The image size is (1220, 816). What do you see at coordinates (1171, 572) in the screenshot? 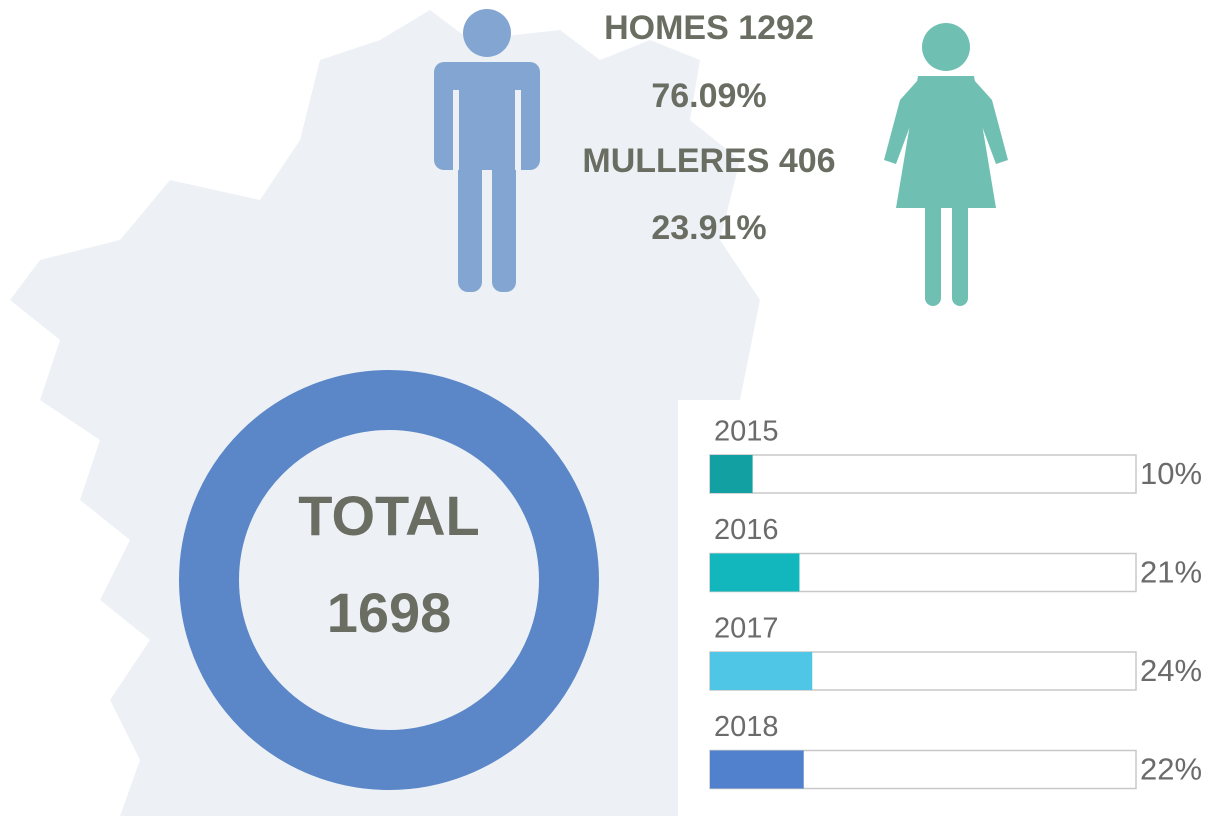
I see `value-label: 21%` at bounding box center [1171, 572].